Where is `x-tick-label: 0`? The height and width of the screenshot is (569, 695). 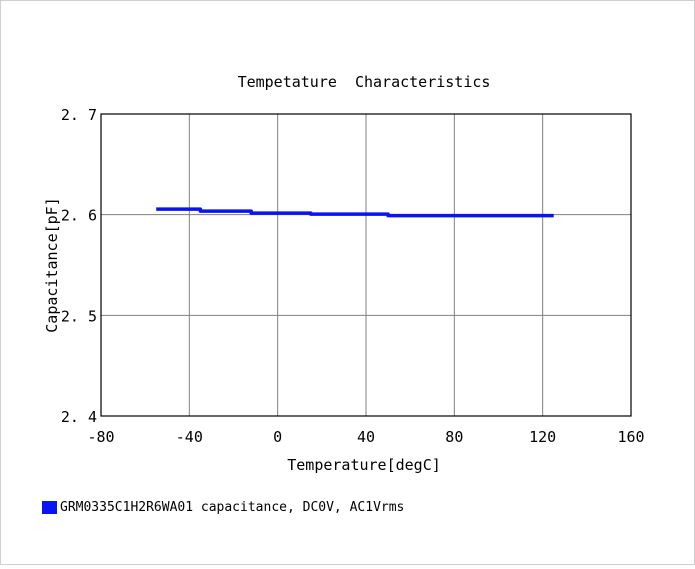
x-tick-label: 0 is located at coordinates (277, 437).